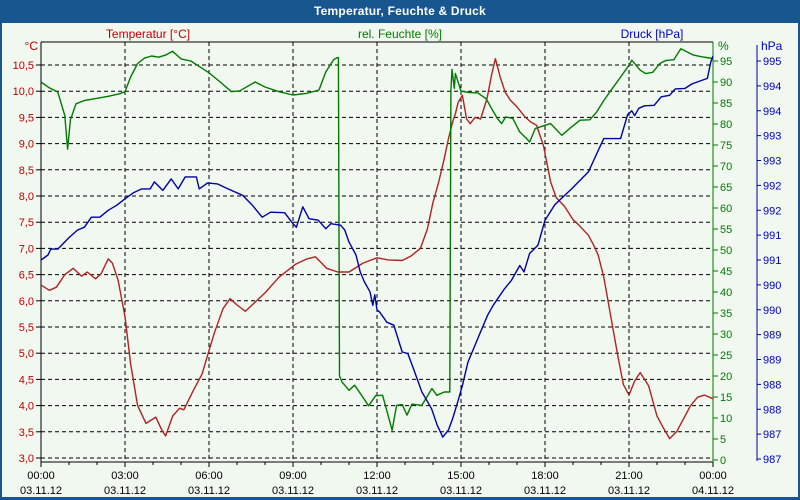 This screenshot has height=500, width=800. I want to click on humidity-tick-label: 20, so click(726, 377).